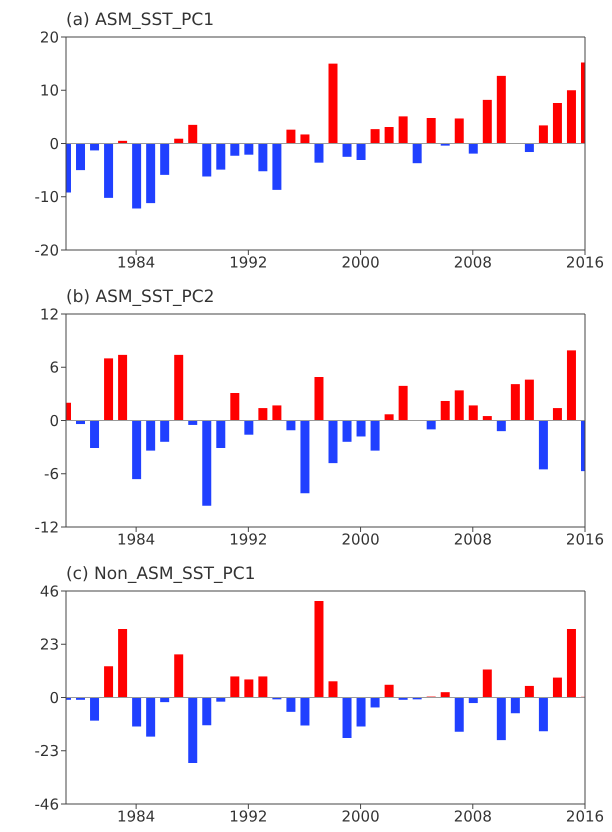 This screenshot has width=612, height=832. Describe the element at coordinates (46, 250) in the screenshot. I see `y-tick-label: -20` at that location.